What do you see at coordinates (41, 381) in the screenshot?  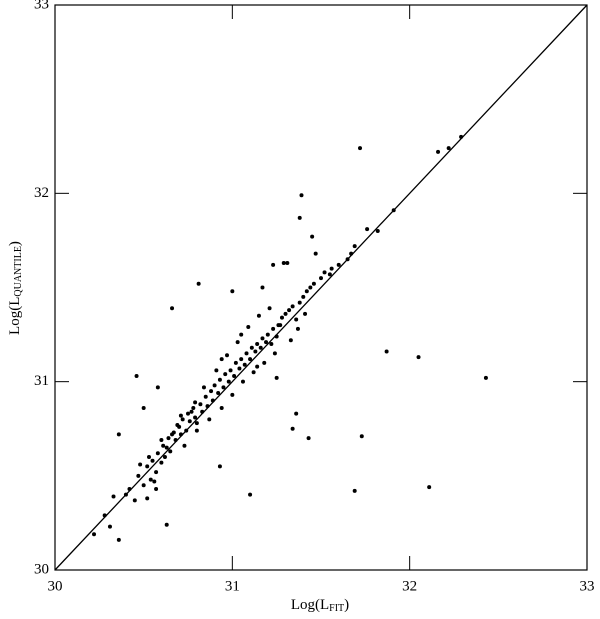 I see `y-tick-label: 31` at bounding box center [41, 381].